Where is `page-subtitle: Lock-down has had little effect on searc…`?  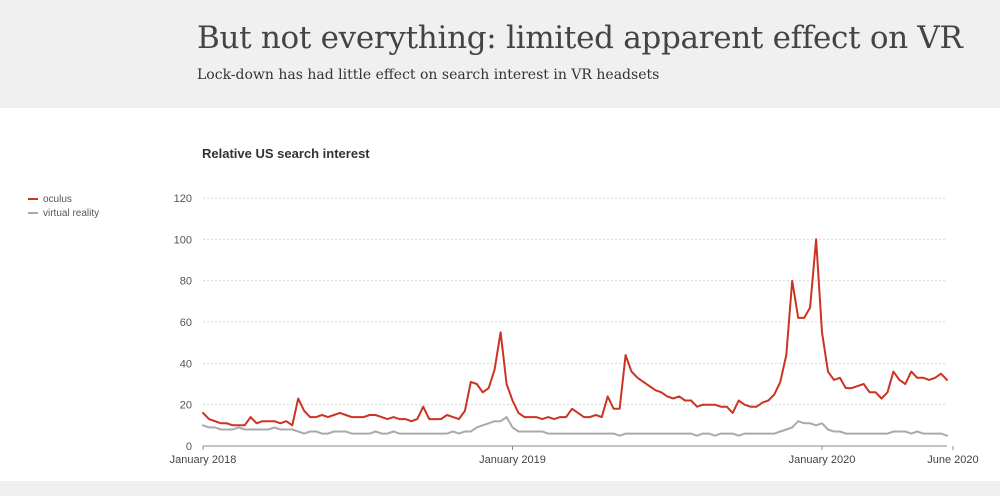 page-subtitle: Lock-down has had little effect on searc… is located at coordinates (428, 75).